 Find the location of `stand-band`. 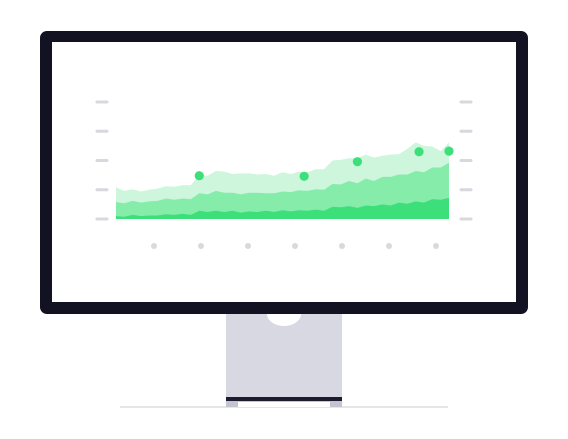

stand-band is located at coordinates (284, 399).